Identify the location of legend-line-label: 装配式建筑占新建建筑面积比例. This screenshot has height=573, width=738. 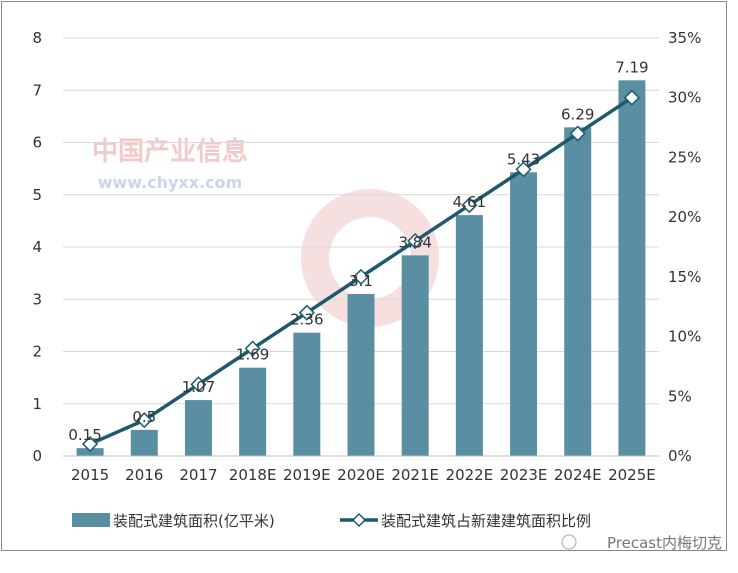
(486, 521).